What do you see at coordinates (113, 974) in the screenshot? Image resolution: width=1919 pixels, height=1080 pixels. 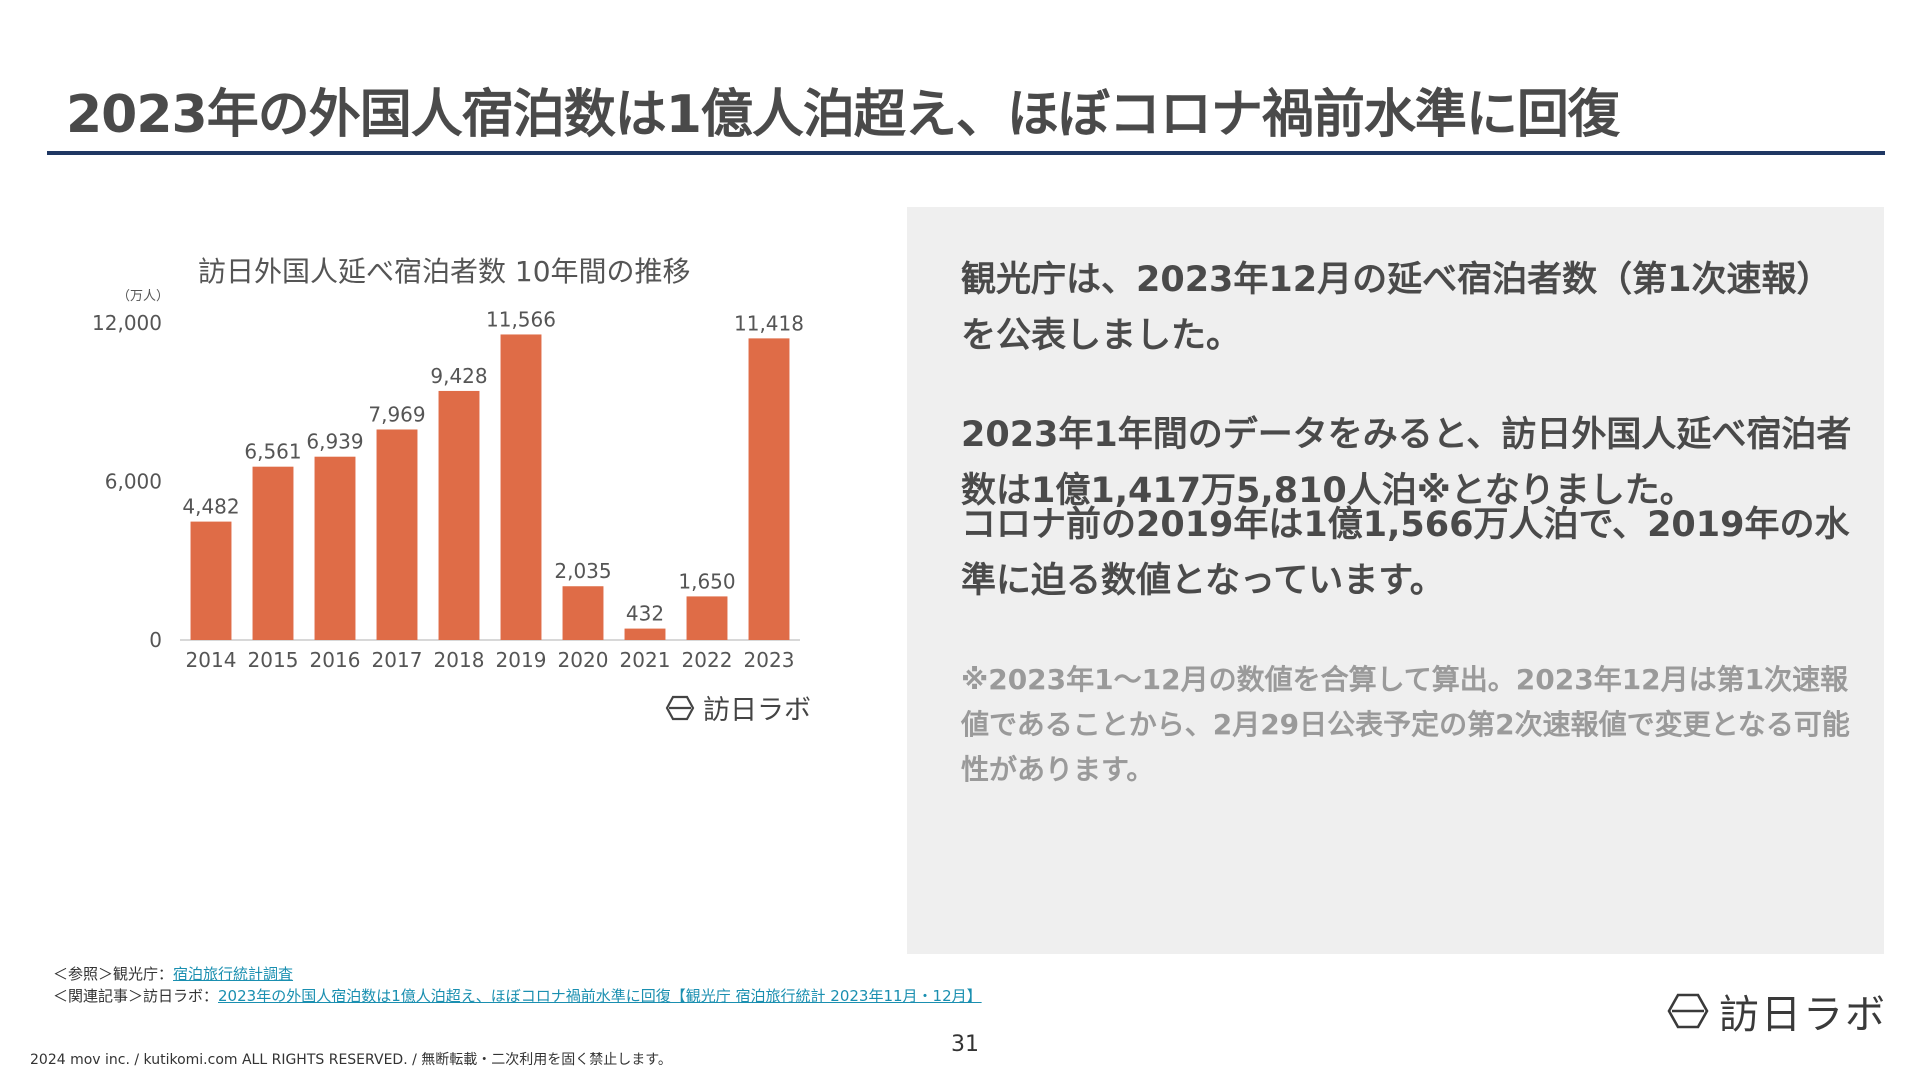 I see `reference-1-prefix: ＜参照＞観光庁：` at bounding box center [113, 974].